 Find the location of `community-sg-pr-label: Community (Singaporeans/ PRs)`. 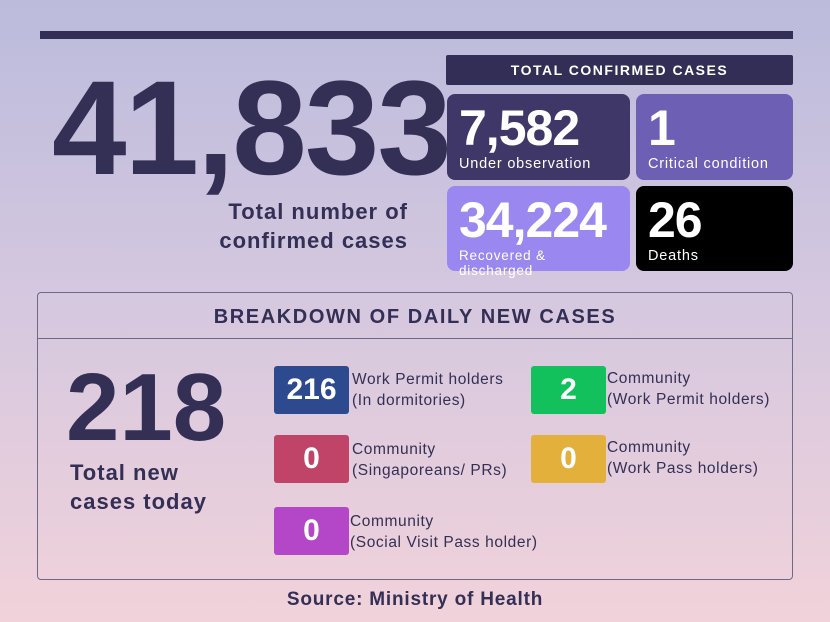

community-sg-pr-label: Community (Singaporeans/ PRs) is located at coordinates (430, 460).